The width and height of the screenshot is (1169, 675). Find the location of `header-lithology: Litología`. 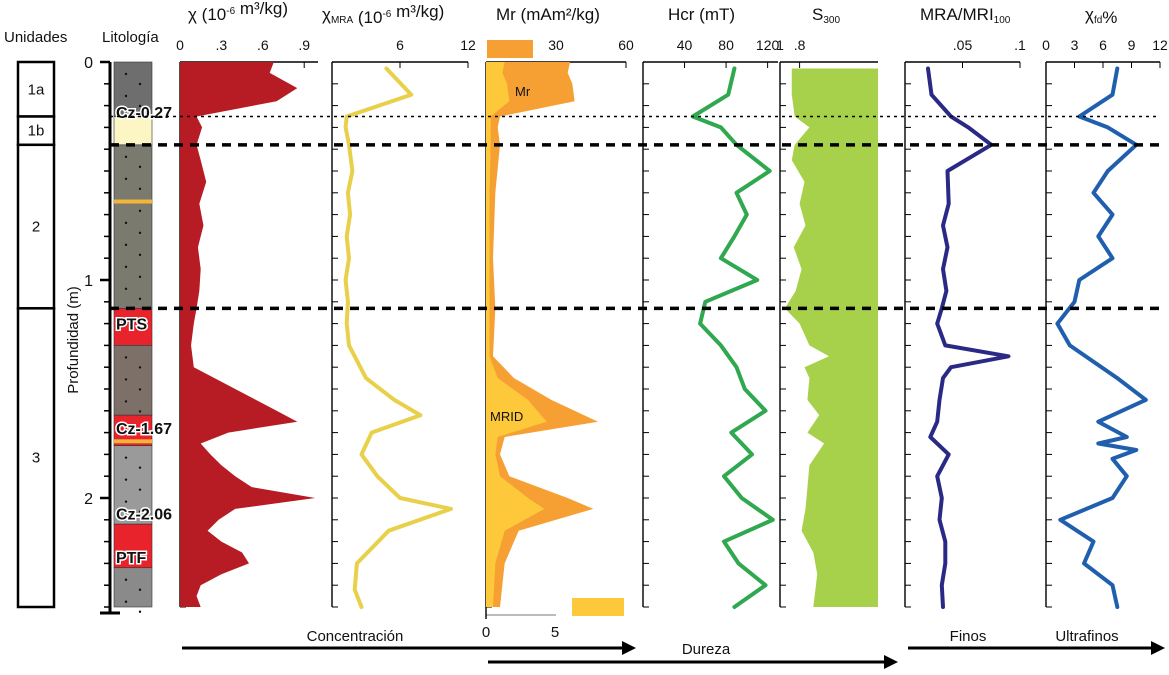

header-lithology: Litología is located at coordinates (130, 37).